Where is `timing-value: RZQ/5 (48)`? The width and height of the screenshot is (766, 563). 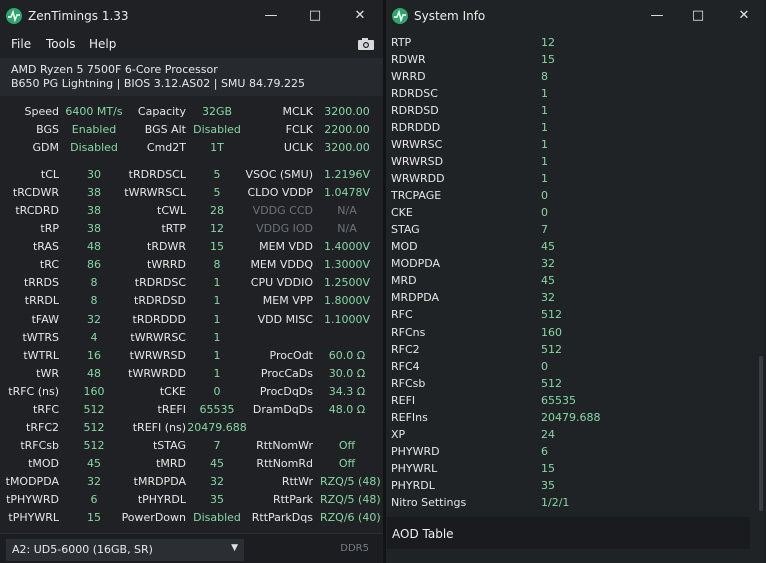 timing-value: RZQ/5 (48) is located at coordinates (350, 481).